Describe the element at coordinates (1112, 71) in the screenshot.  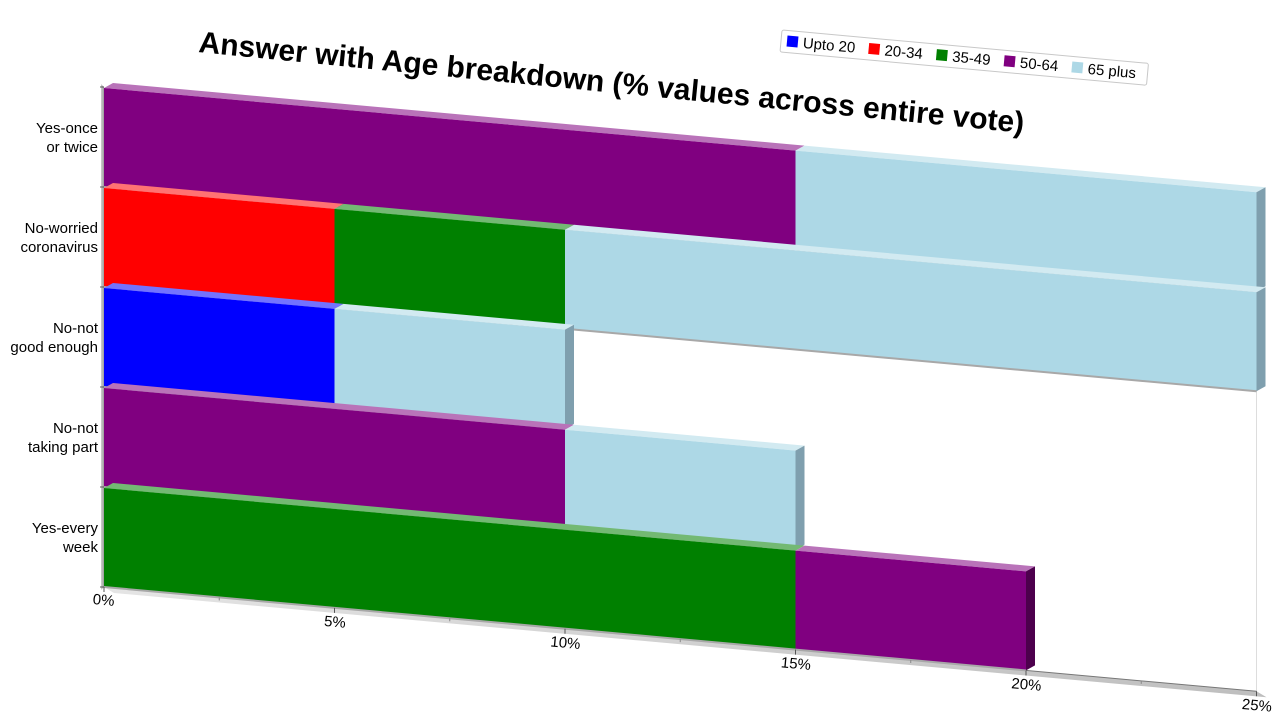
I see `legend-label-65-plus: 65 plus` at that location.